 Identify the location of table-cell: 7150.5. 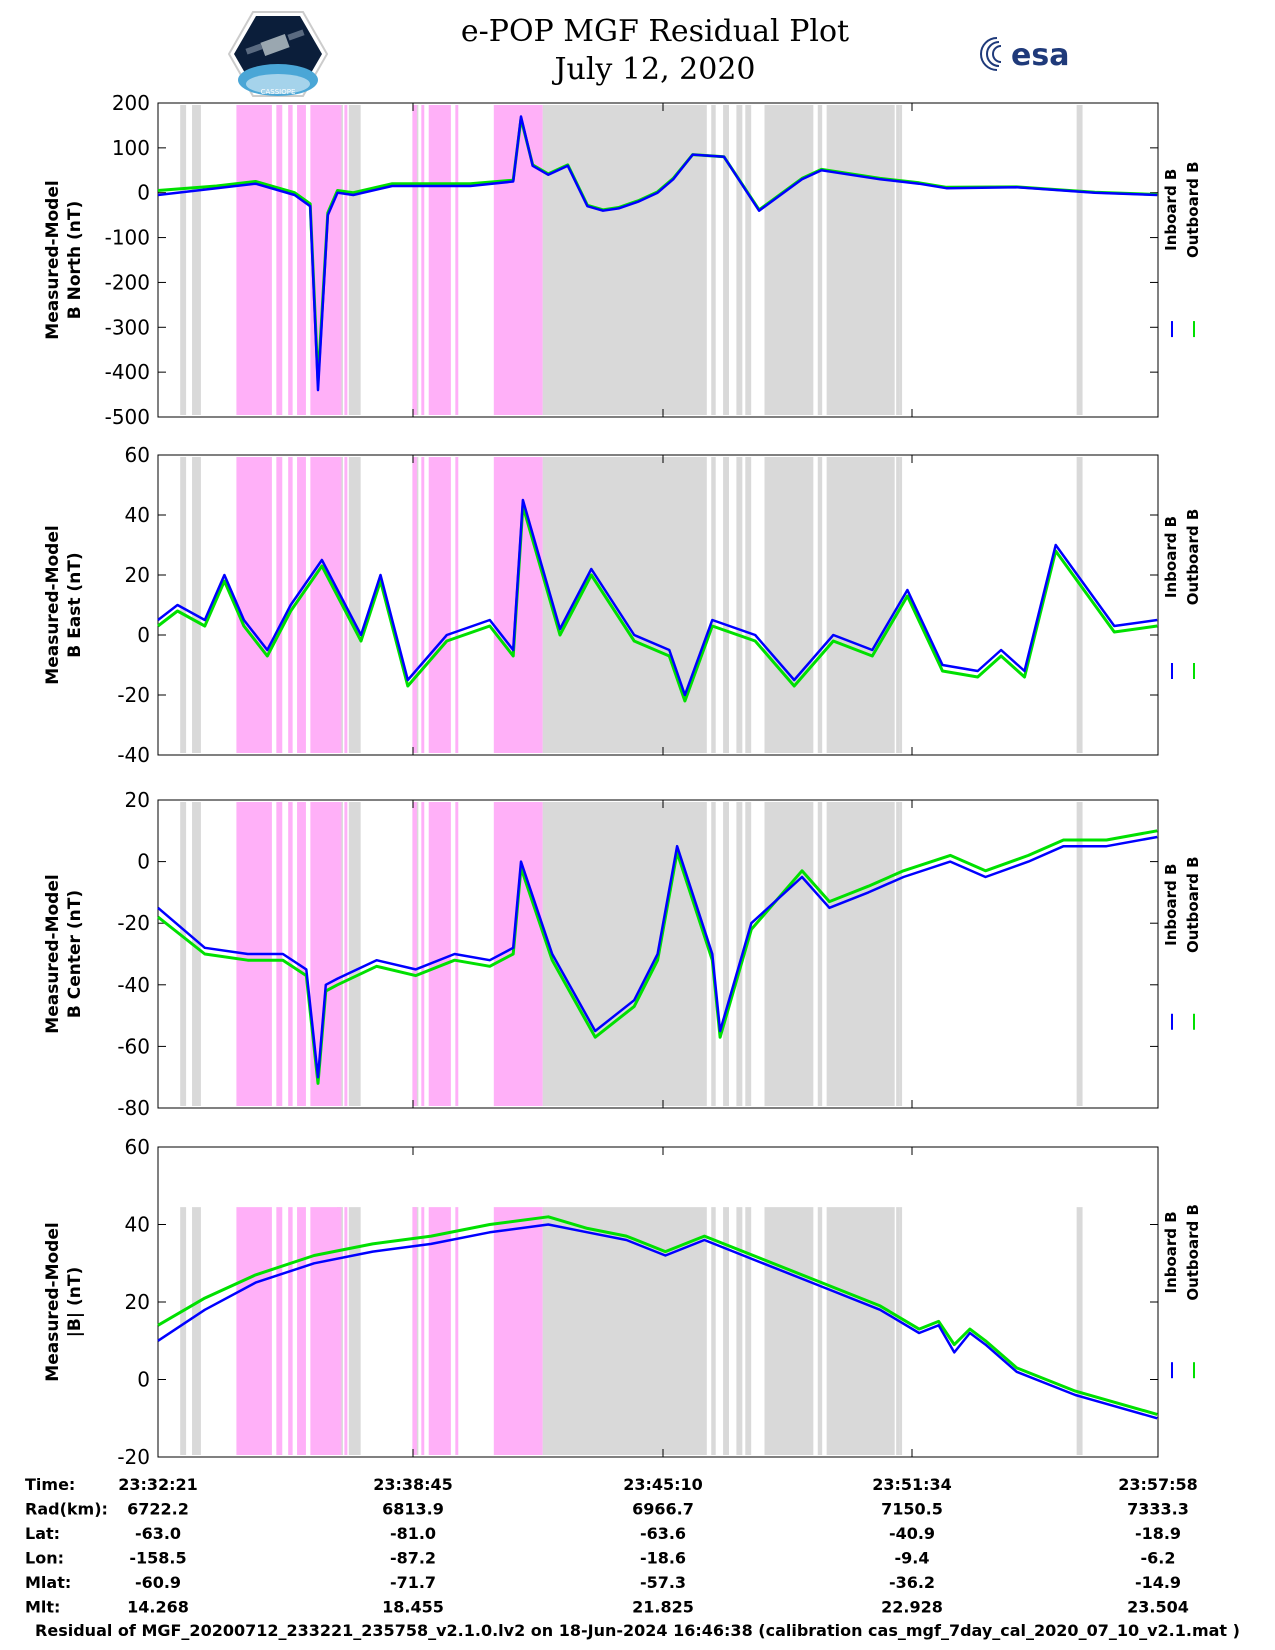
(912, 1509).